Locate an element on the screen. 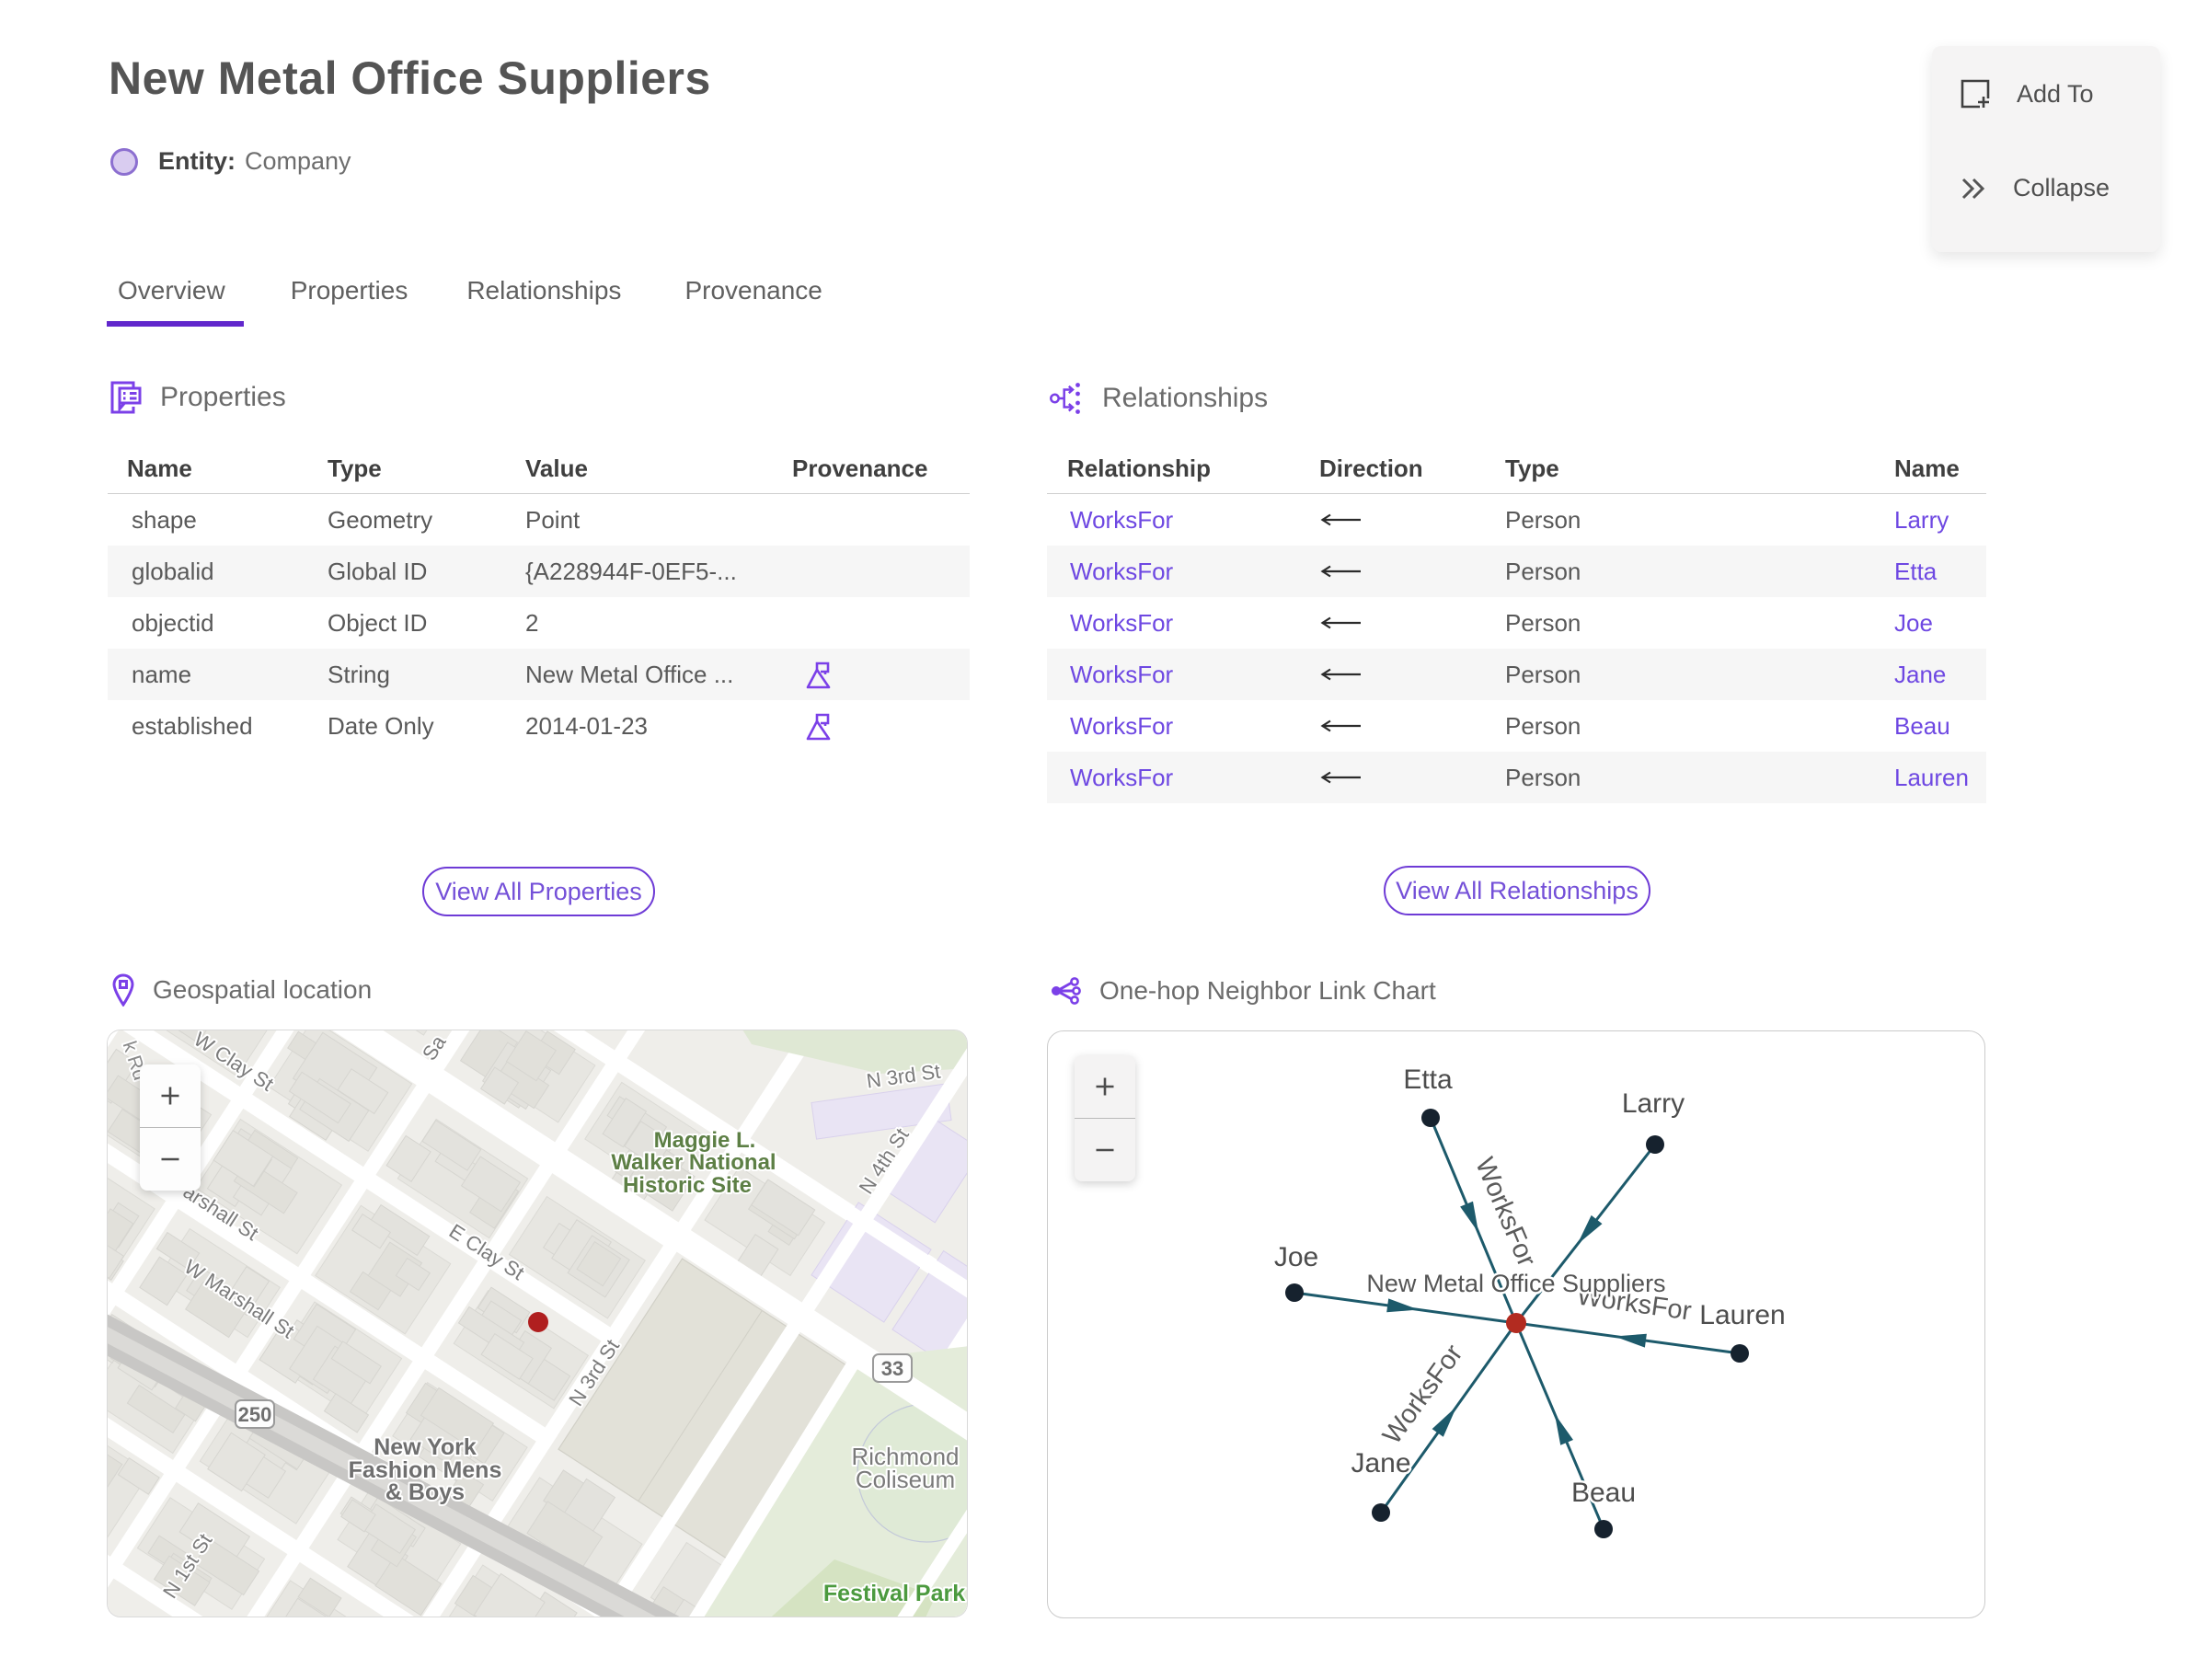 This screenshot has width=2208, height=1680. svg-text: Walker National is located at coordinates (693, 1162).